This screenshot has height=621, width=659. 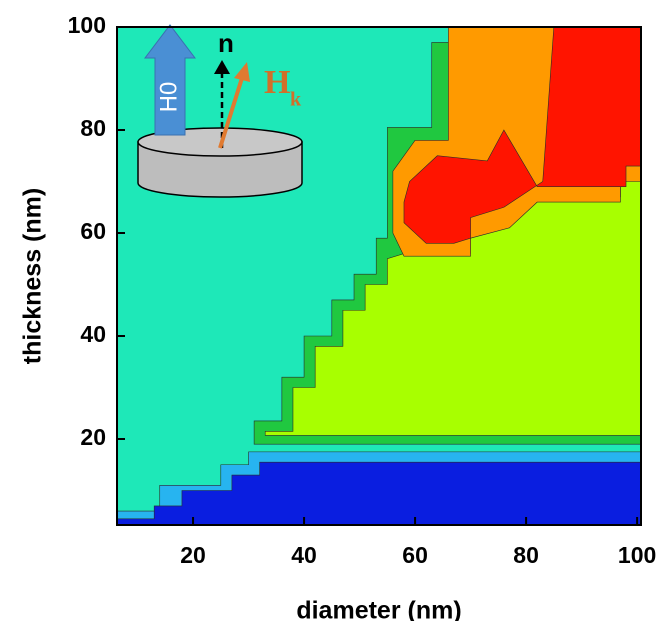 What do you see at coordinates (304, 555) in the screenshot?
I see `x-tick-label: 40` at bounding box center [304, 555].